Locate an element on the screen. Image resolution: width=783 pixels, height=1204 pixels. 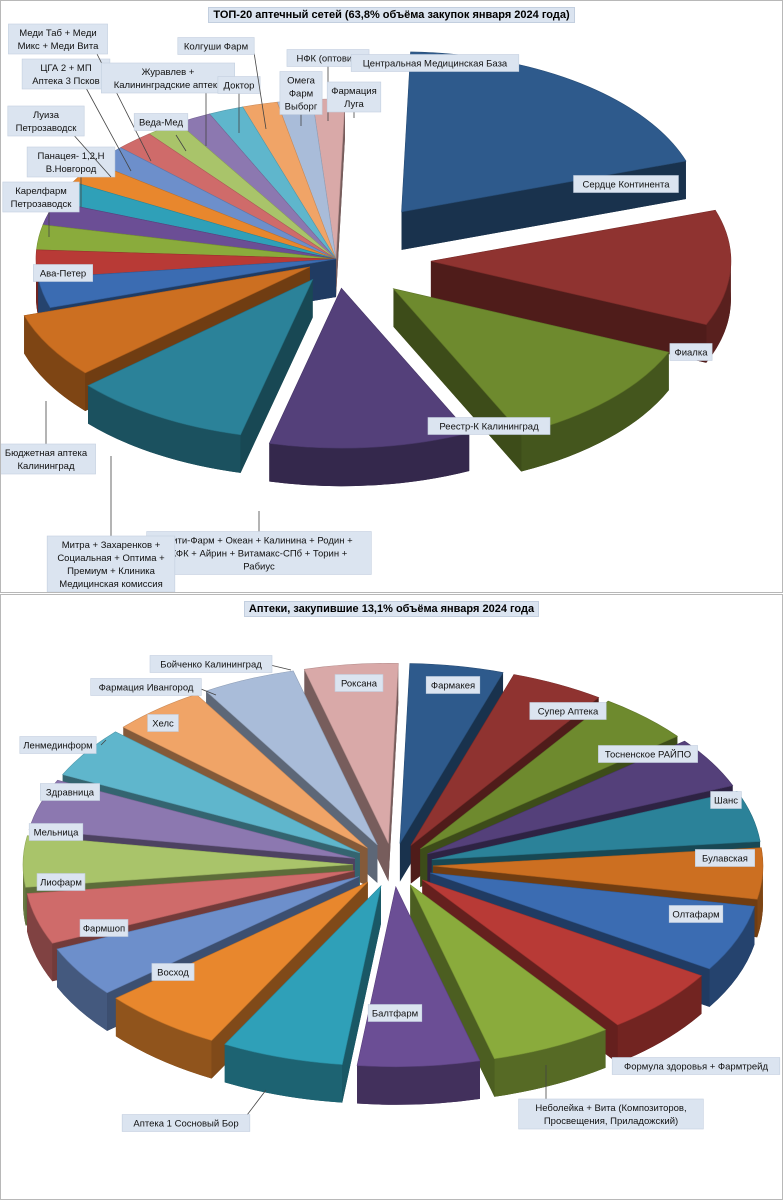
data-label-3: Шанс is located at coordinates (726, 800).